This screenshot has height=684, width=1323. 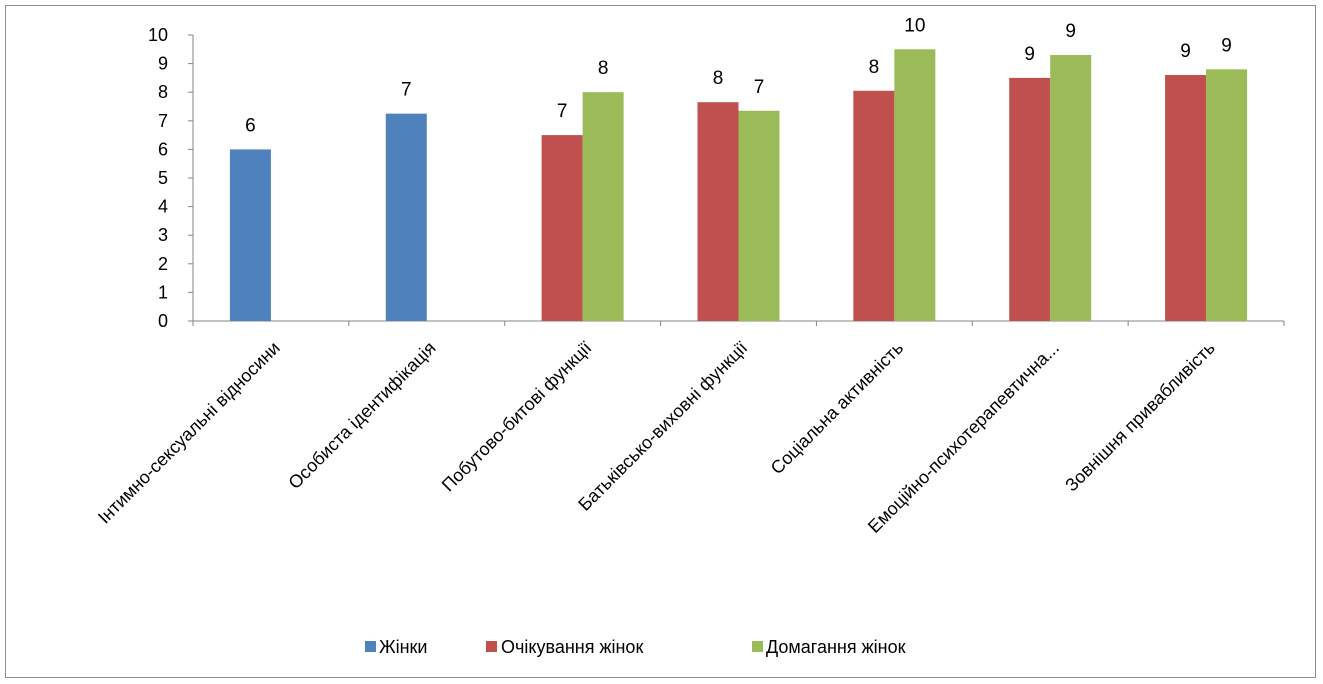 I want to click on category-label: Зовнішня привабливість, so click(x=1140, y=417).